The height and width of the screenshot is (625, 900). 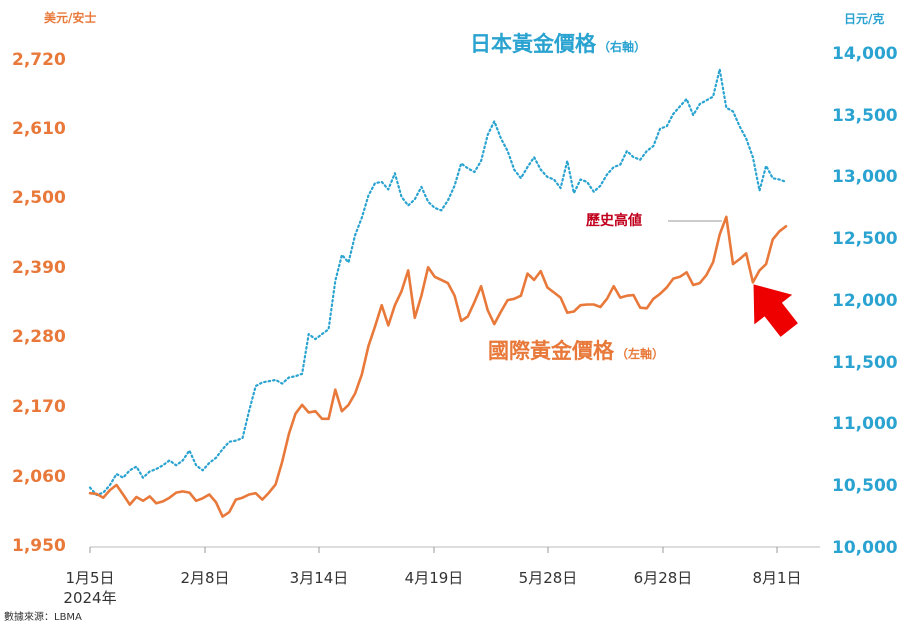 What do you see at coordinates (39, 268) in the screenshot?
I see `left-tick-label: 2,390` at bounding box center [39, 268].